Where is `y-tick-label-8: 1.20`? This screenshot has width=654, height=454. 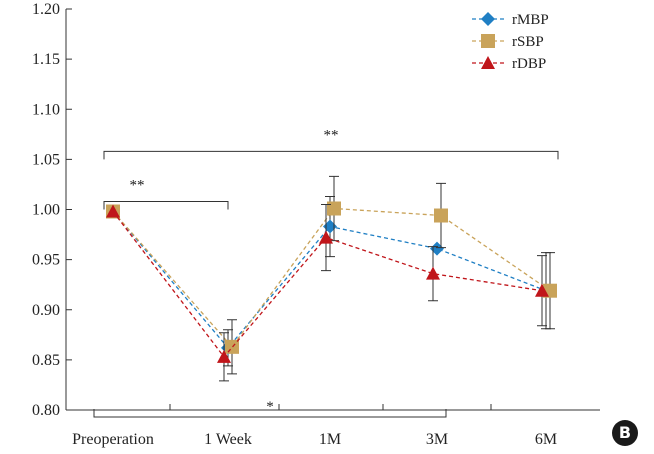
y-tick-label-8: 1.20 is located at coordinates (46, 9).